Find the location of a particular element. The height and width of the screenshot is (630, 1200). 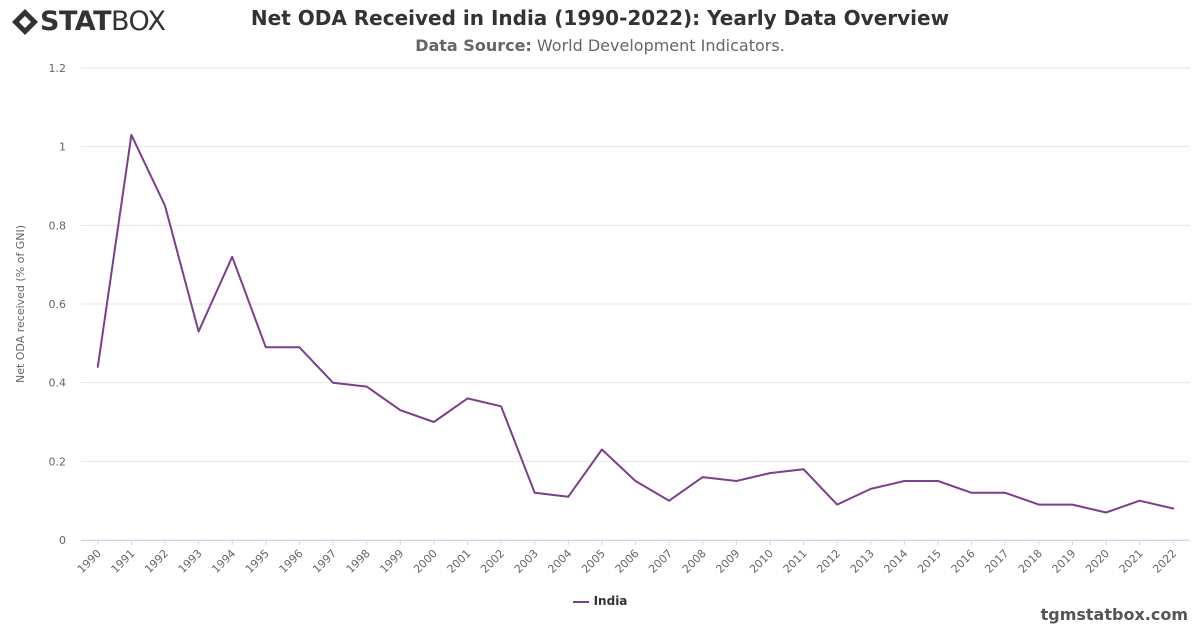

subtitle-label: Data Source: is located at coordinates (473, 45).